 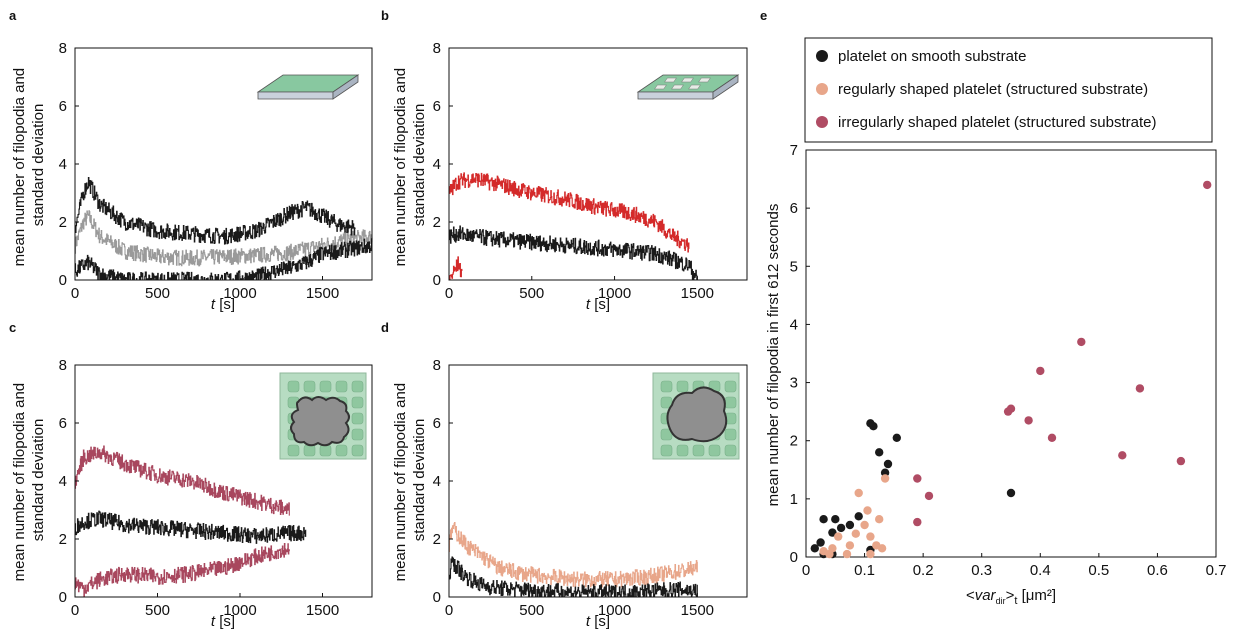 I want to click on panel-b-structured-substrate-icon, so click(x=688, y=87).